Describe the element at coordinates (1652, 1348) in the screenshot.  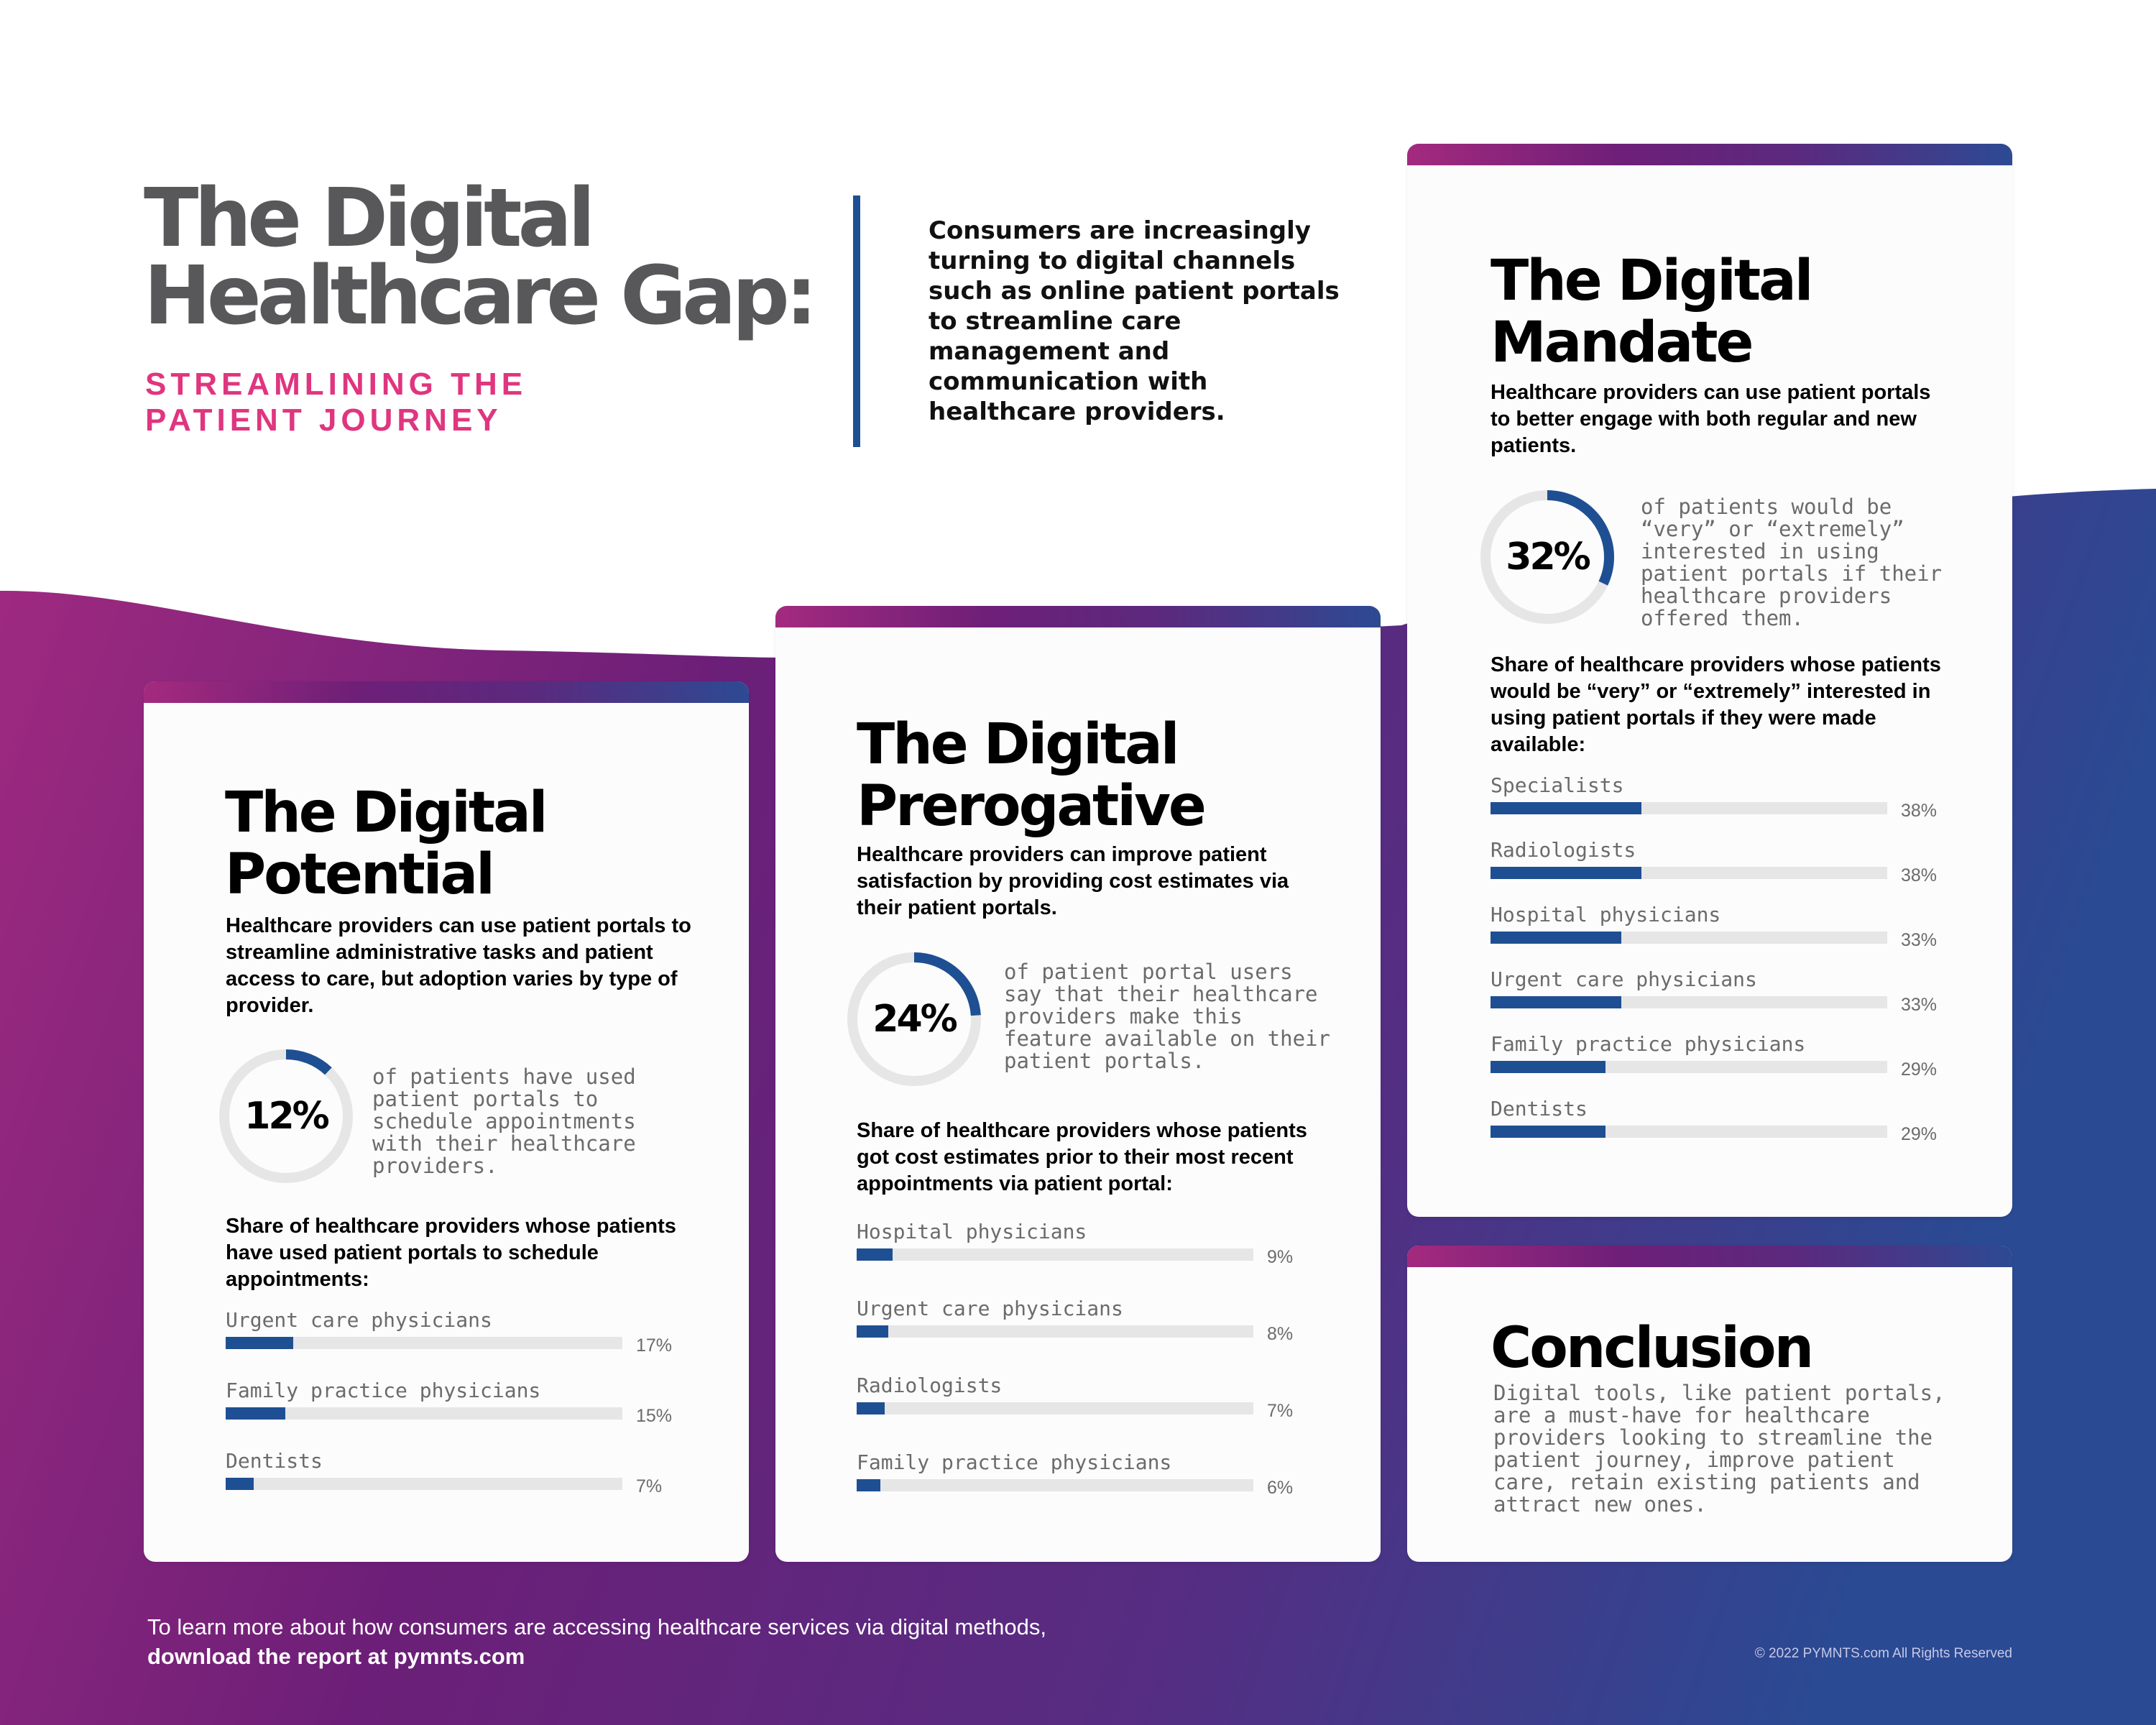
I see `card-title: Conclusion` at that location.